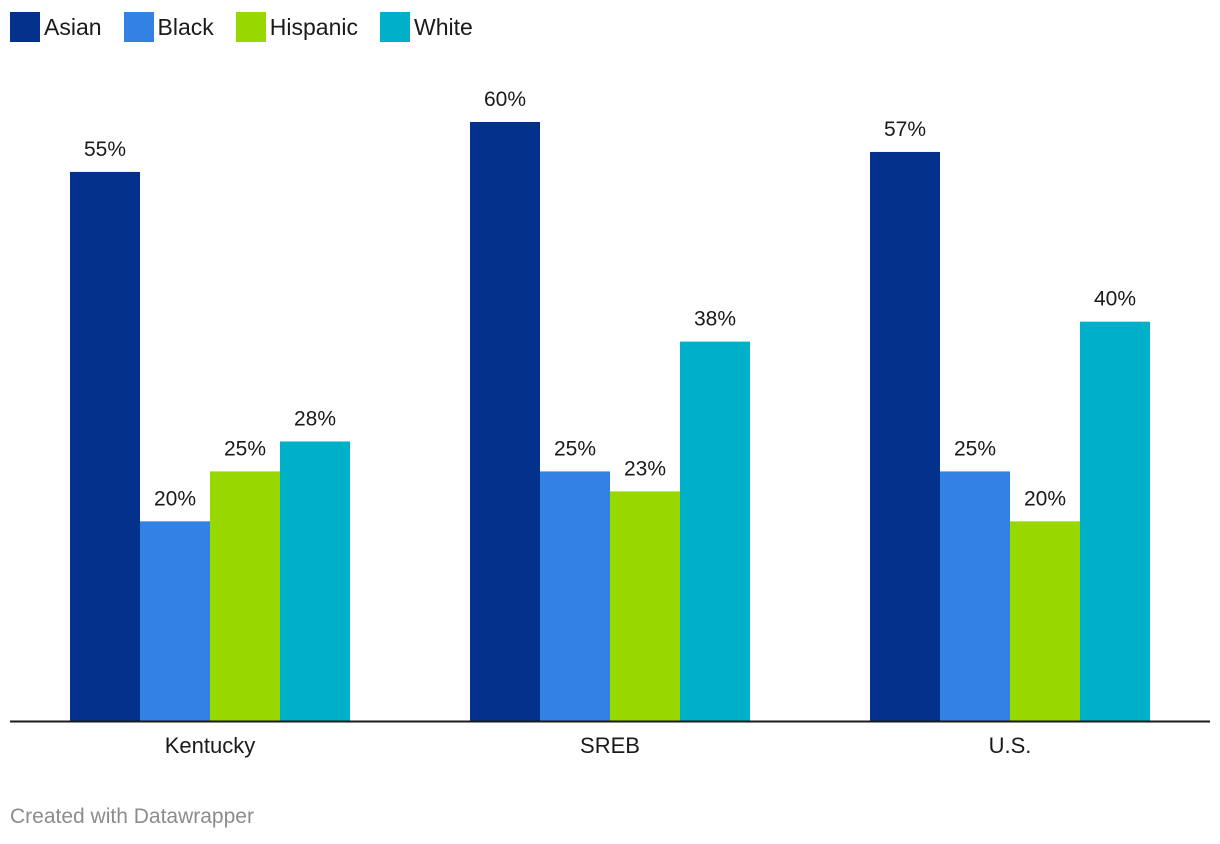 This screenshot has width=1220, height=844. What do you see at coordinates (575, 448) in the screenshot?
I see `value-label-sreb-black: 25%` at bounding box center [575, 448].